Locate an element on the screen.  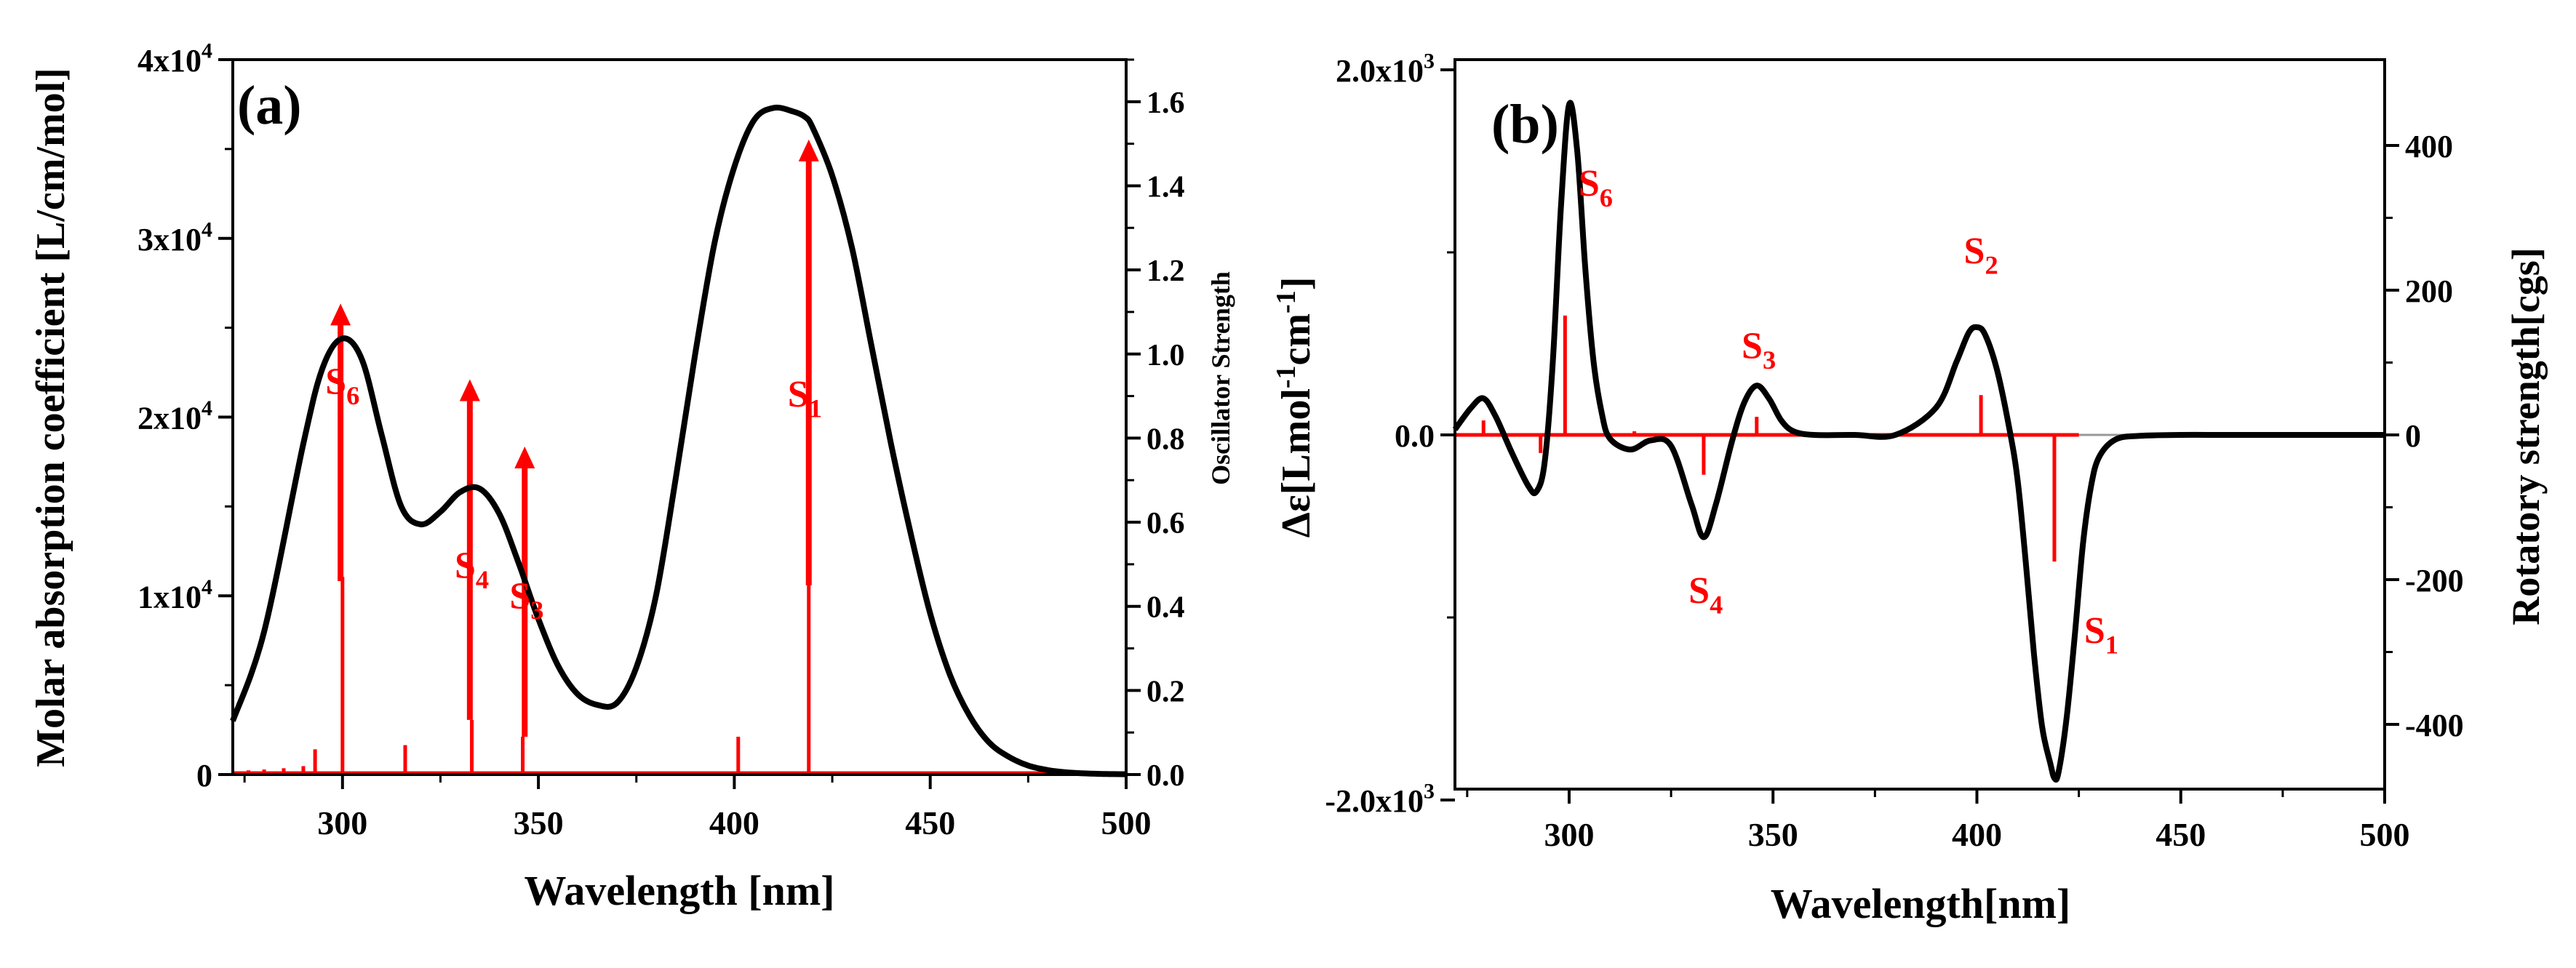
panel-b-state-label: S3 is located at coordinates (1759, 350).